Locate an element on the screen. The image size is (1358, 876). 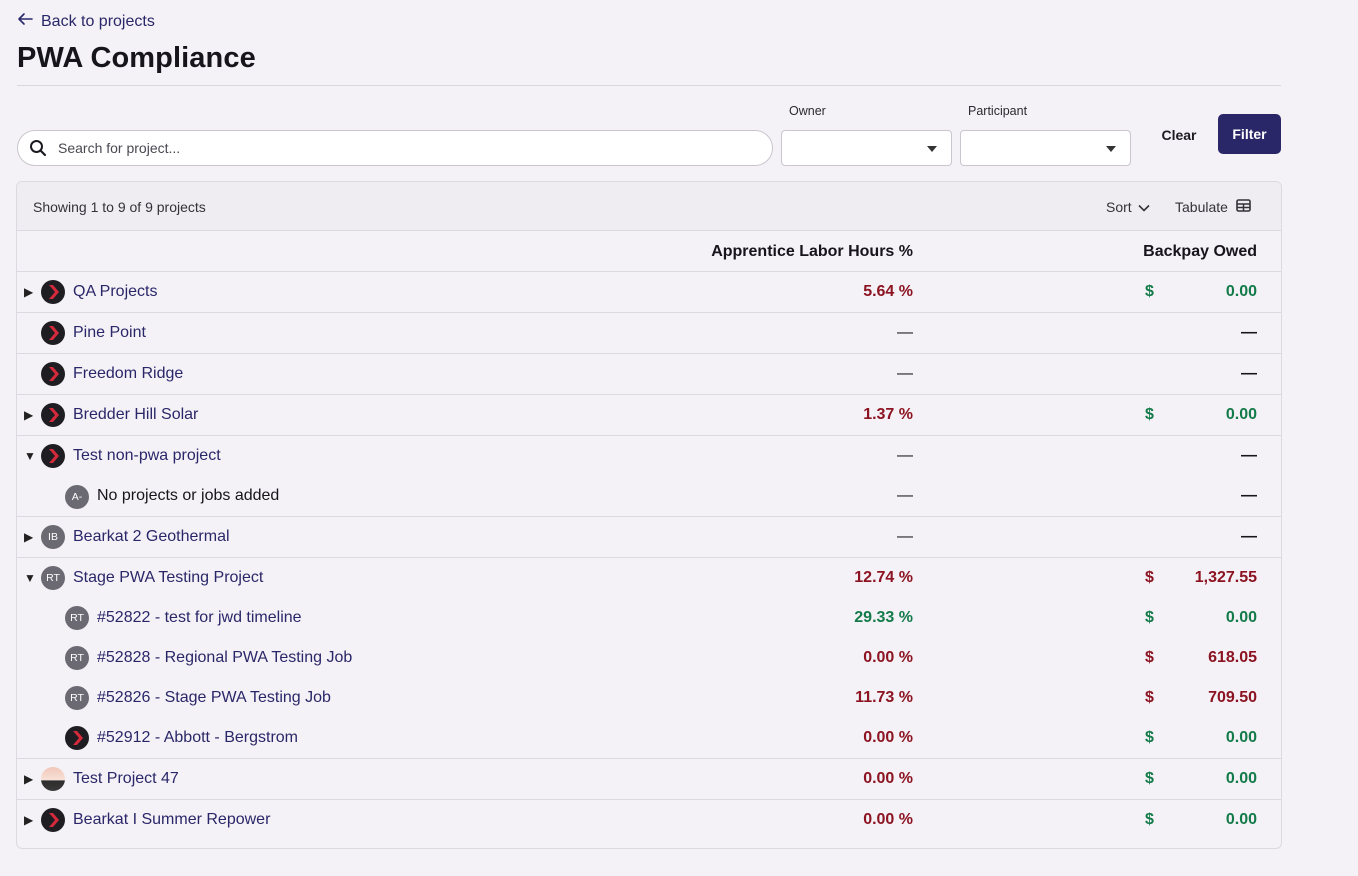
apprentice-pct: 29.33 % is located at coordinates (883, 617).